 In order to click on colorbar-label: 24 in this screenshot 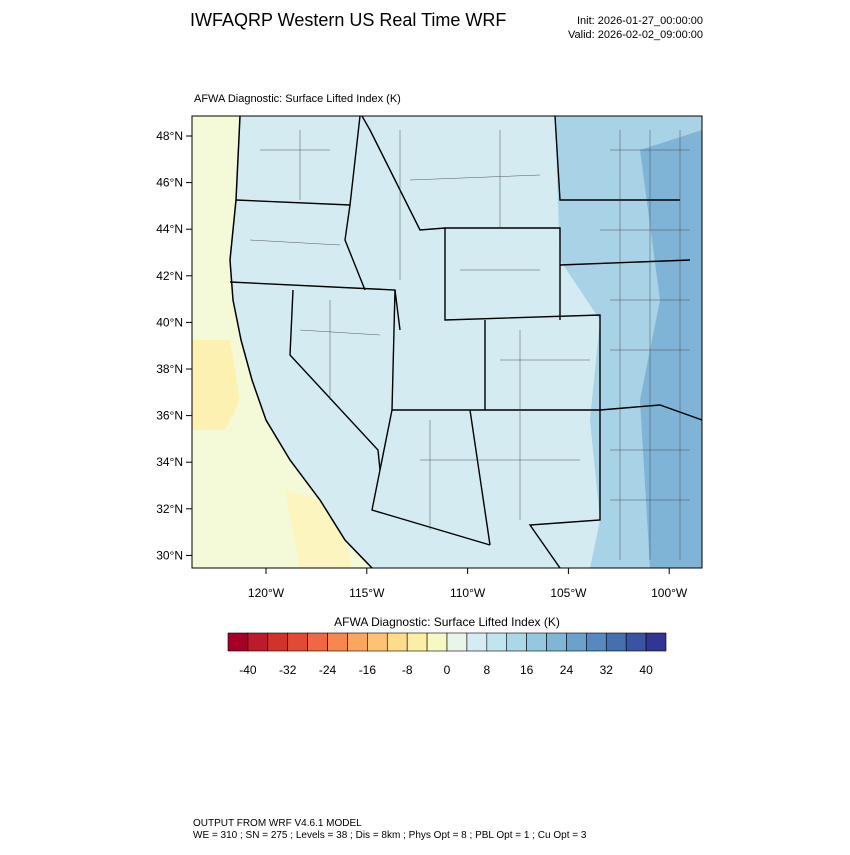, I will do `click(567, 670)`.